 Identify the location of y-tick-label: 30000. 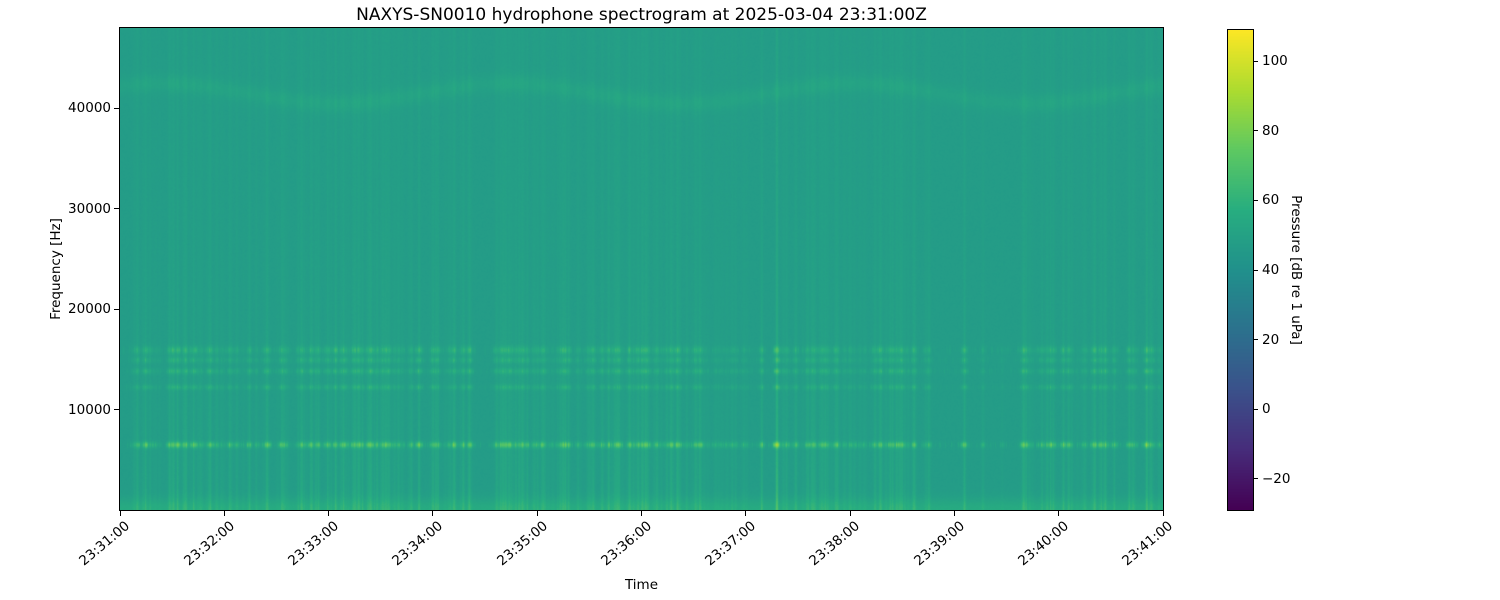
(89, 208).